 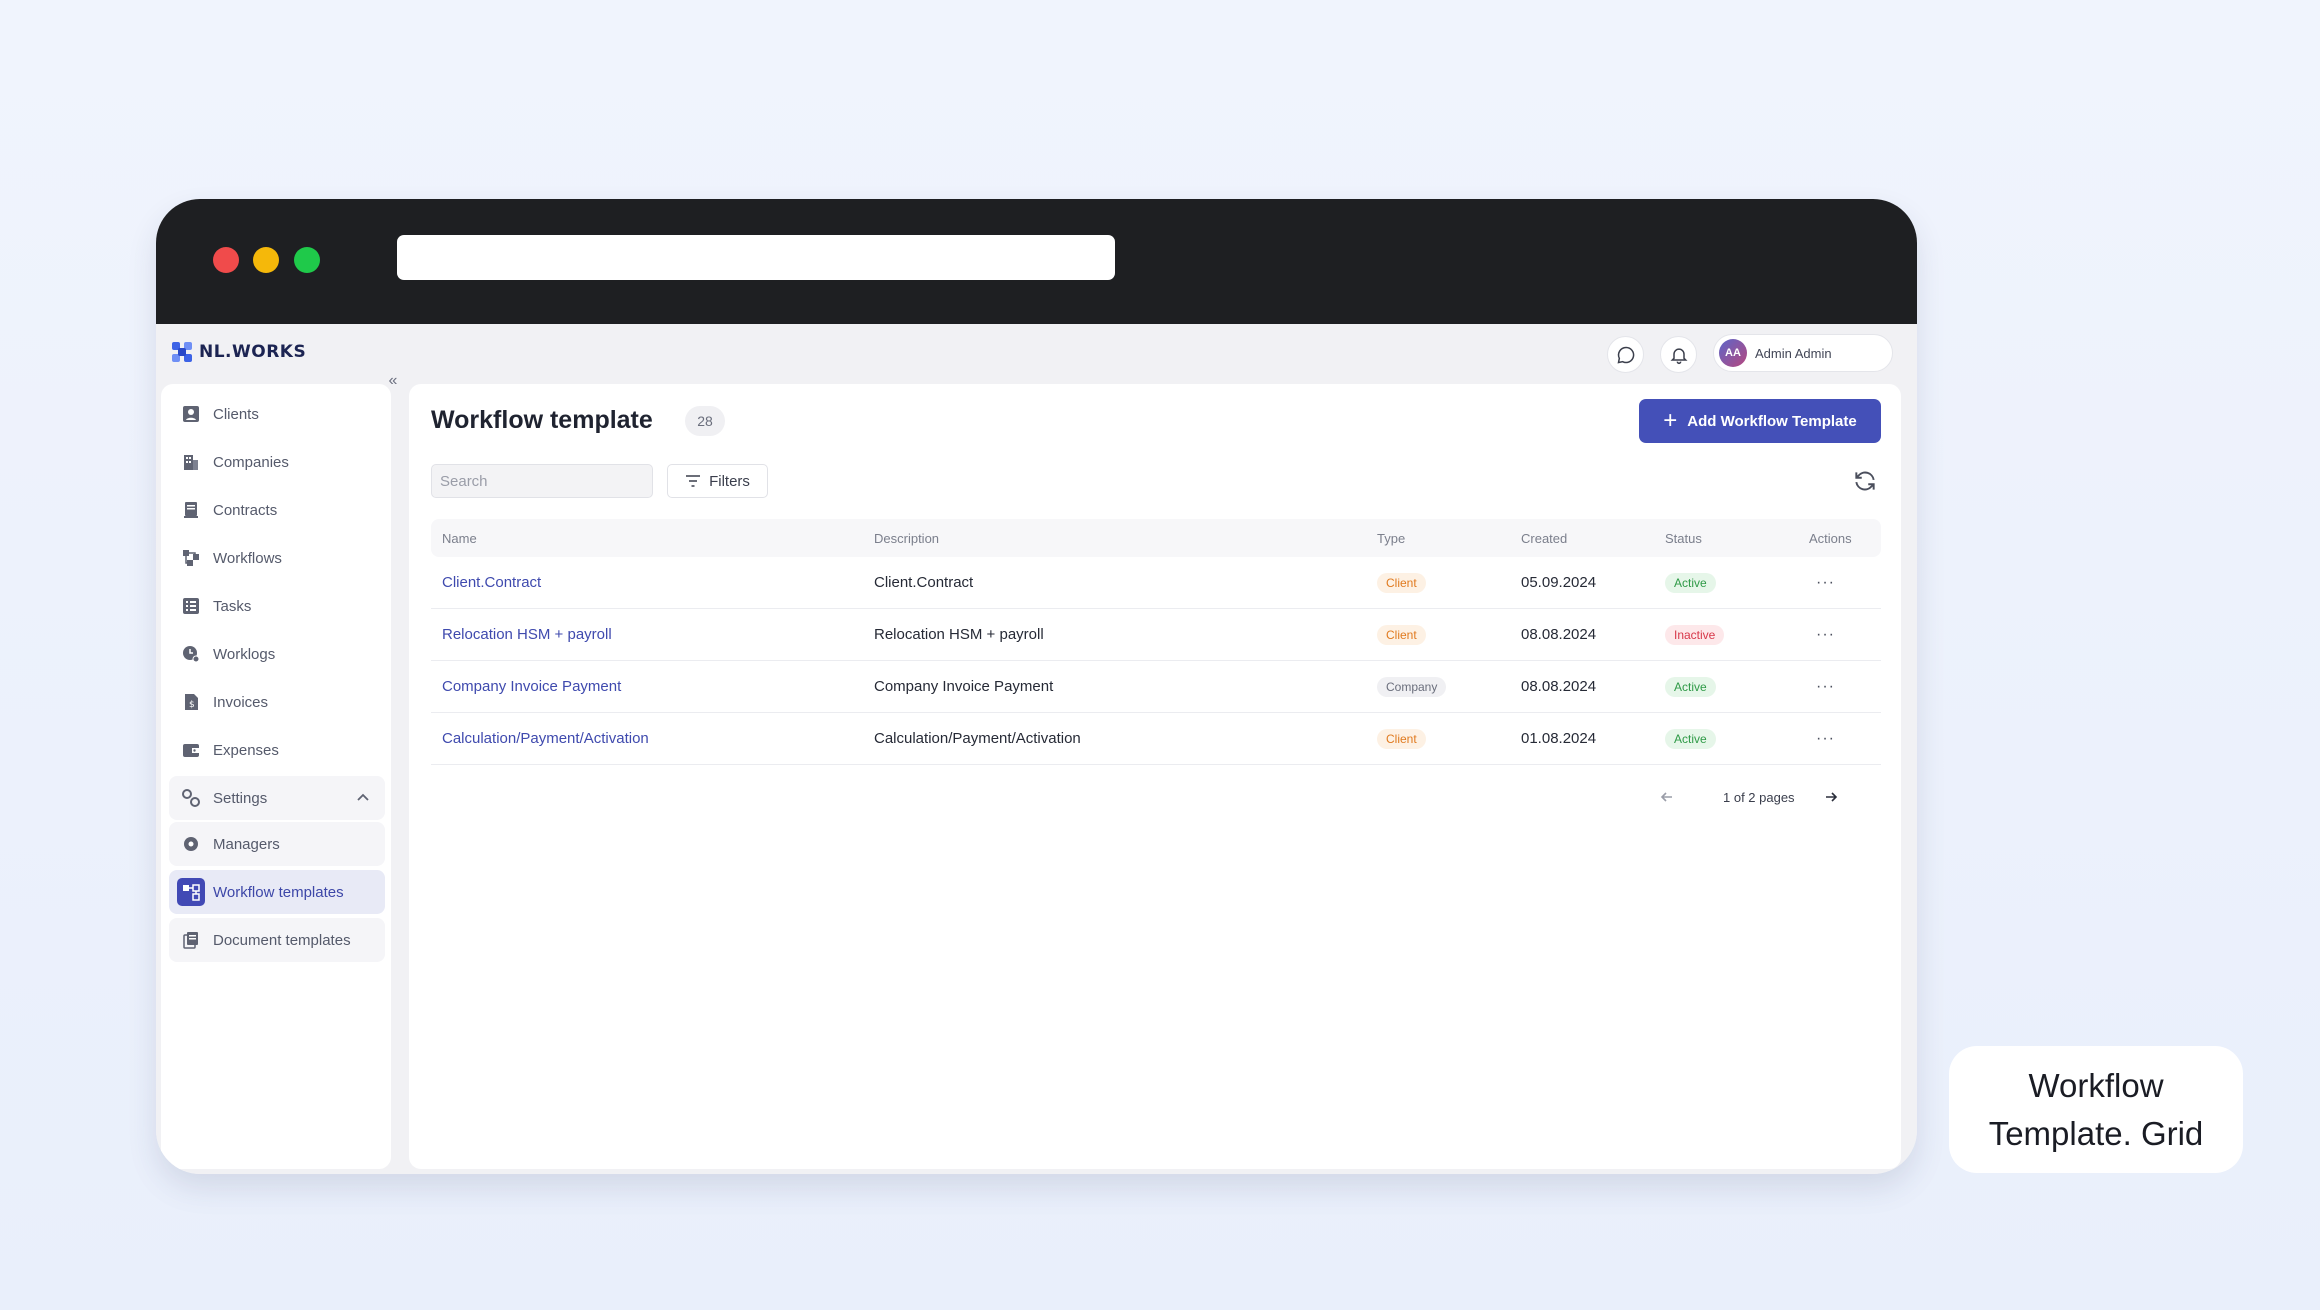 I want to click on caption-line-2: Template. Grid, so click(x=2096, y=1133).